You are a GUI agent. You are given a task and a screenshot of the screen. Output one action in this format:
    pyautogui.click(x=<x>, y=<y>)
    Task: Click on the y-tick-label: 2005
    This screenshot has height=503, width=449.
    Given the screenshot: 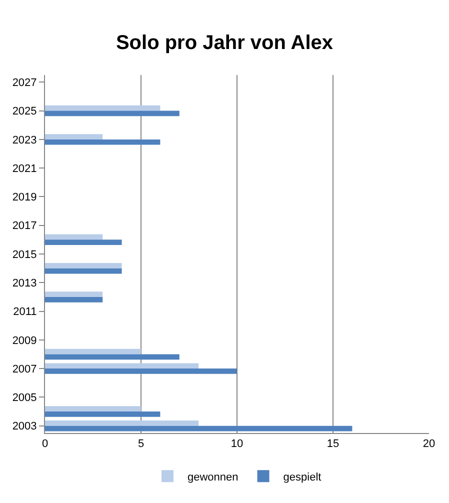 What is the action you would take?
    pyautogui.click(x=24, y=398)
    